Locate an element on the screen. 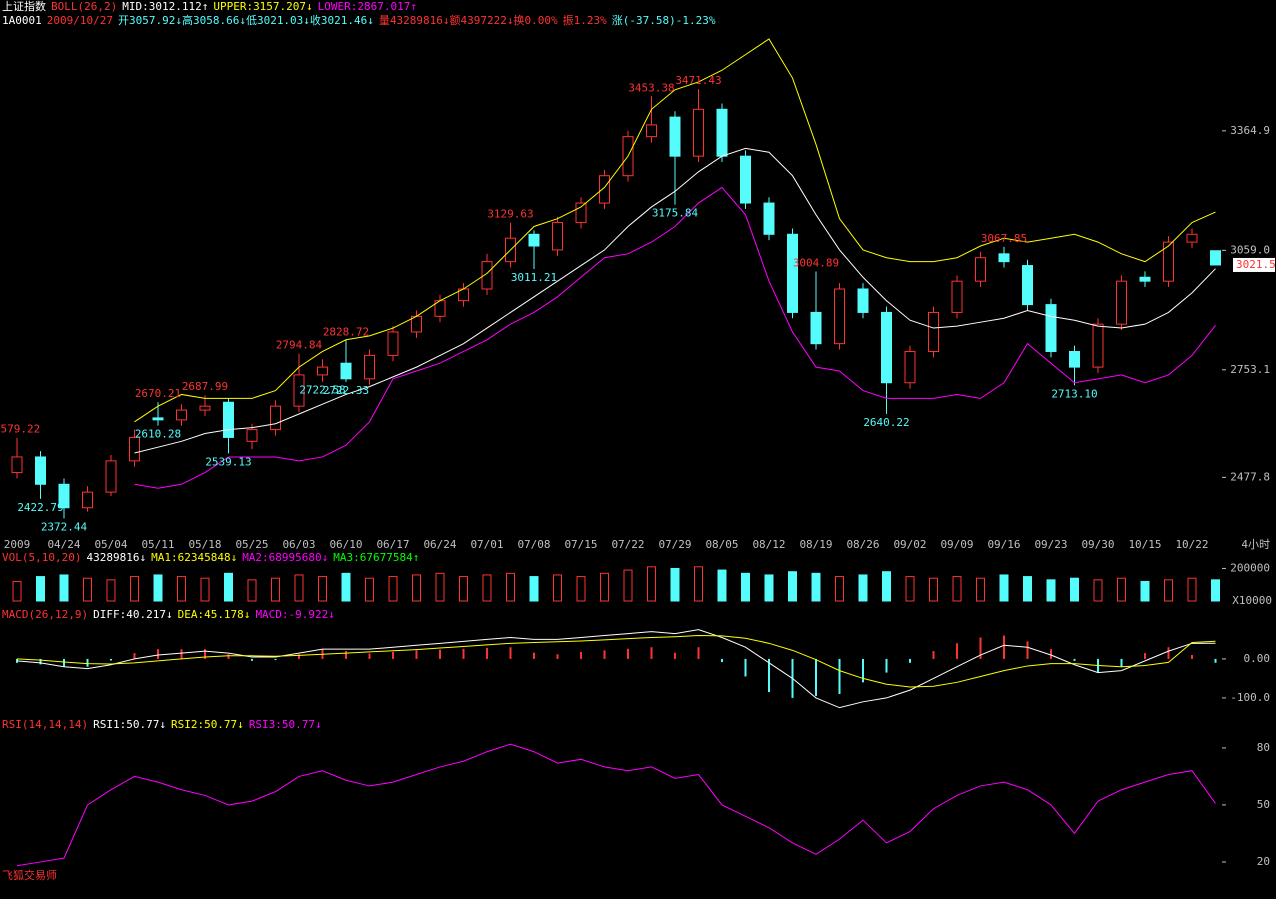 Image resolution: width=1276 pixels, height=899 pixels. extreme-label: 3011.21 is located at coordinates (534, 277).